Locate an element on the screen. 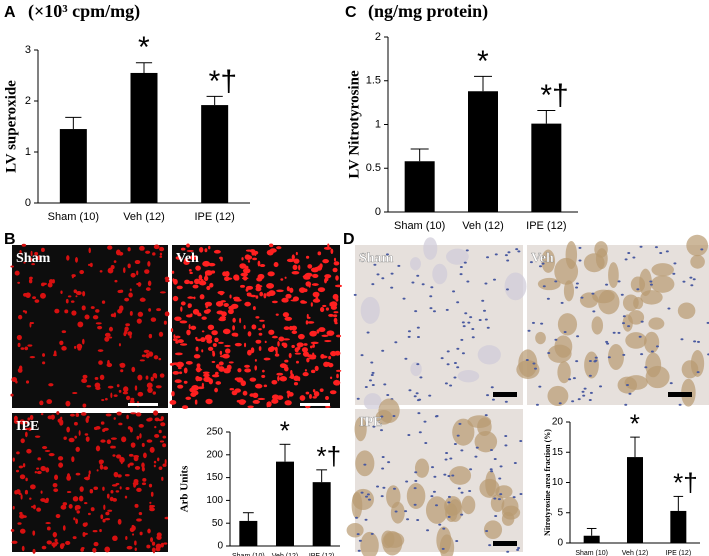 The image size is (709, 556). y-tick-label: 20 is located at coordinates (558, 422).